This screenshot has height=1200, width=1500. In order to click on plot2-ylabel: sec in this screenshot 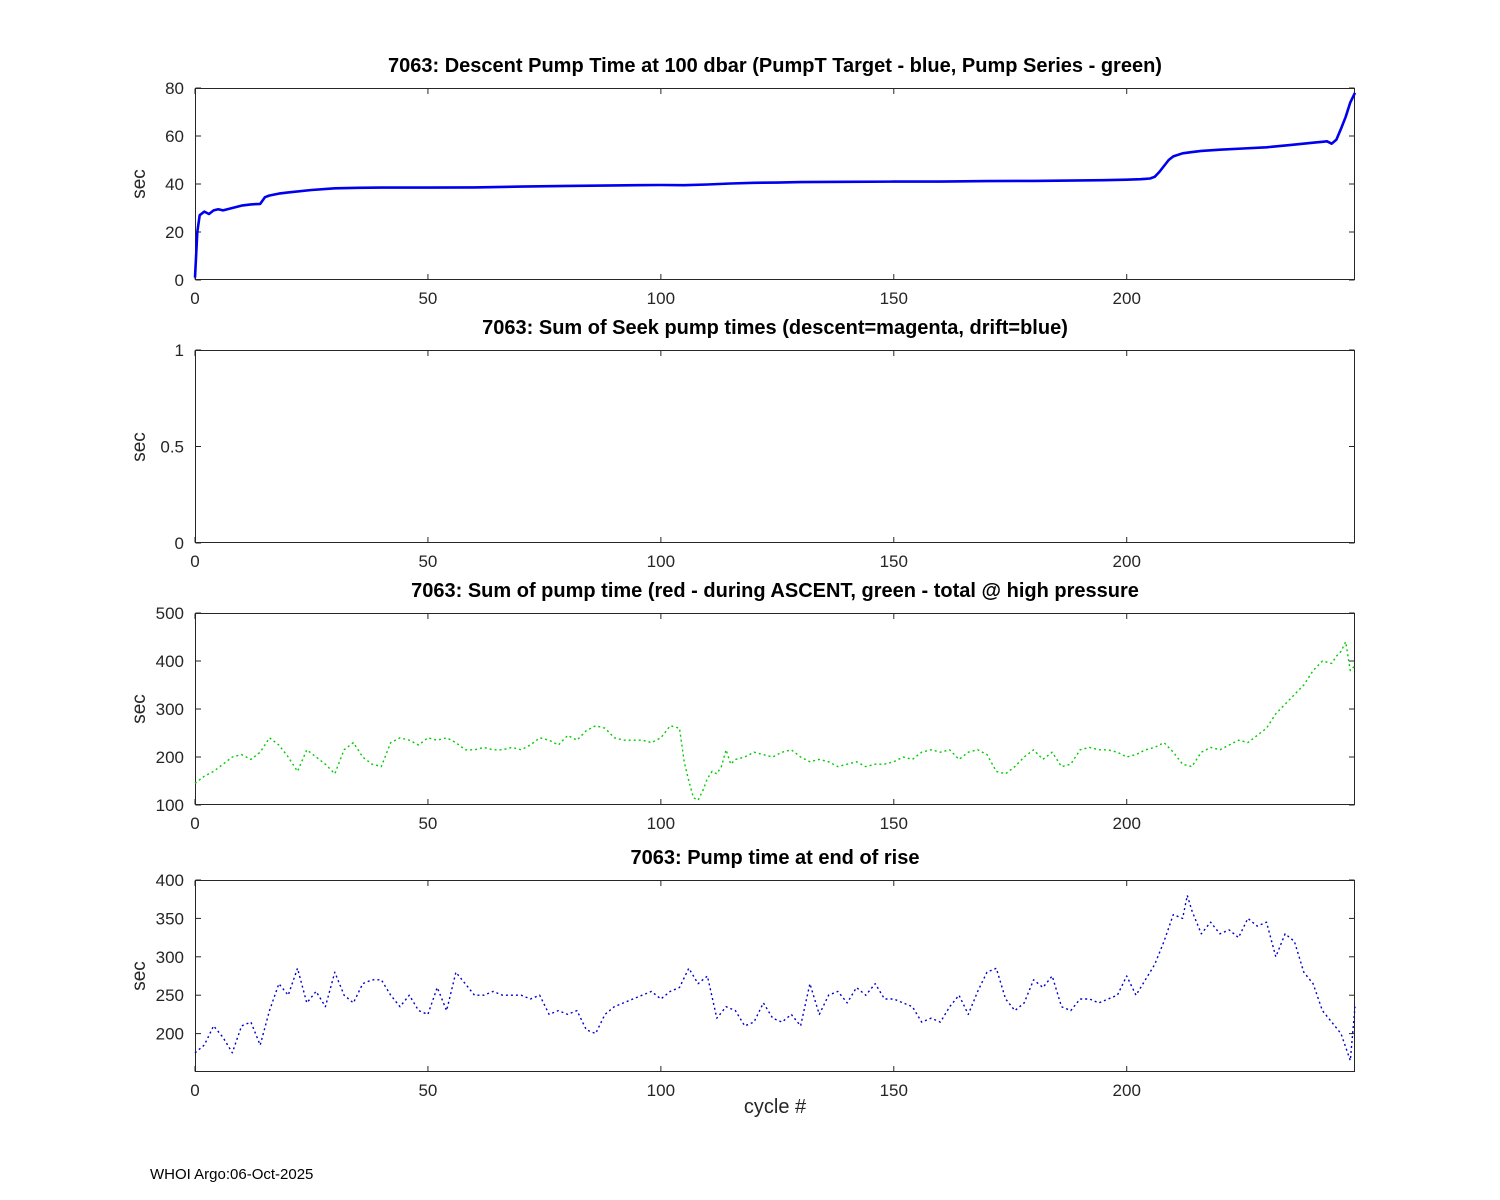, I will do `click(139, 446)`.